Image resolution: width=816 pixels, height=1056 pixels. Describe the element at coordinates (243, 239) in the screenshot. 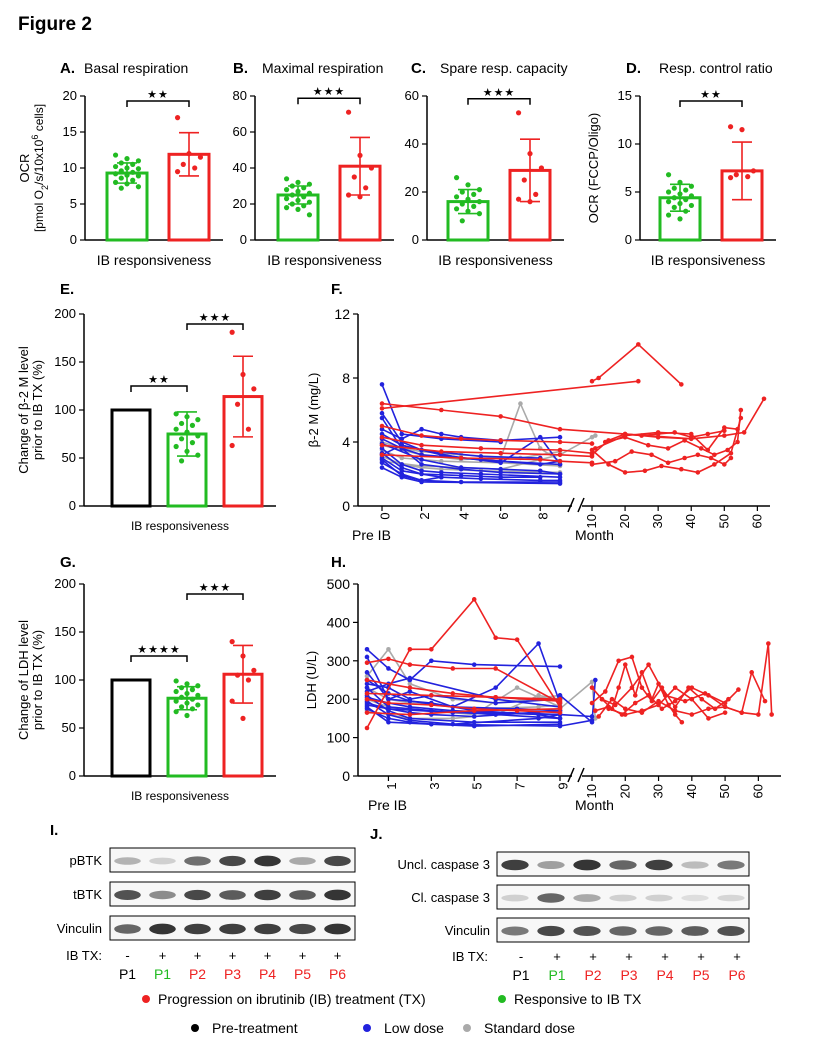

I see `y-tick-label: 0` at that location.